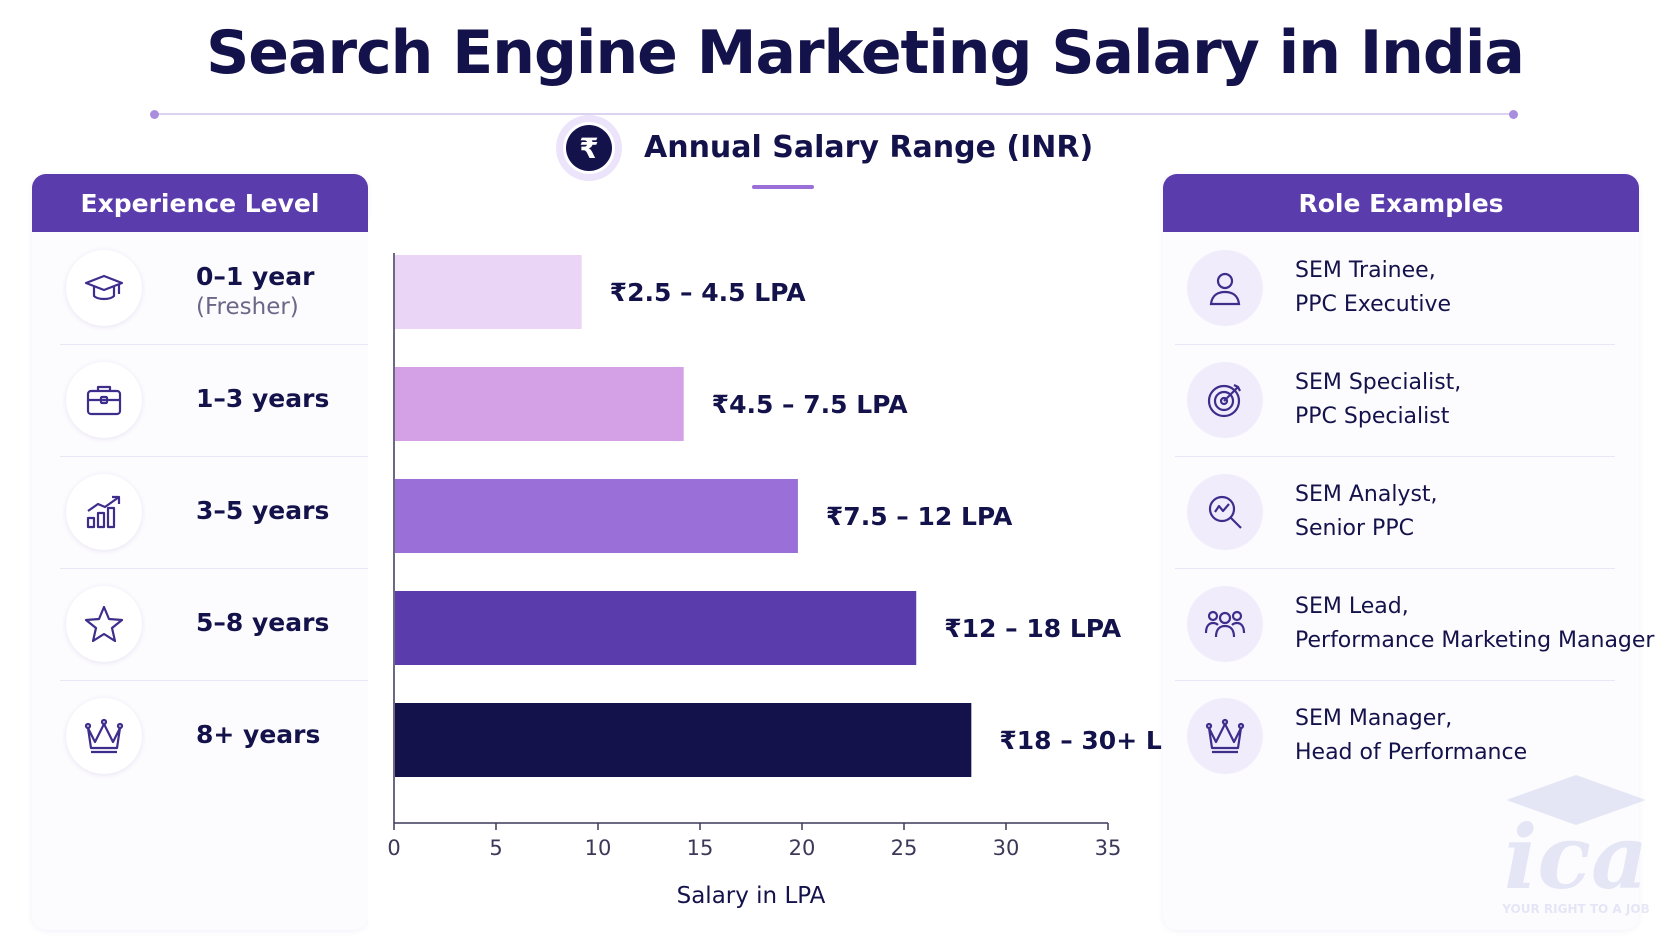 The height and width of the screenshot is (941, 1672). What do you see at coordinates (1366, 494) in the screenshot?
I see `role-title: SEM Analyst,` at bounding box center [1366, 494].